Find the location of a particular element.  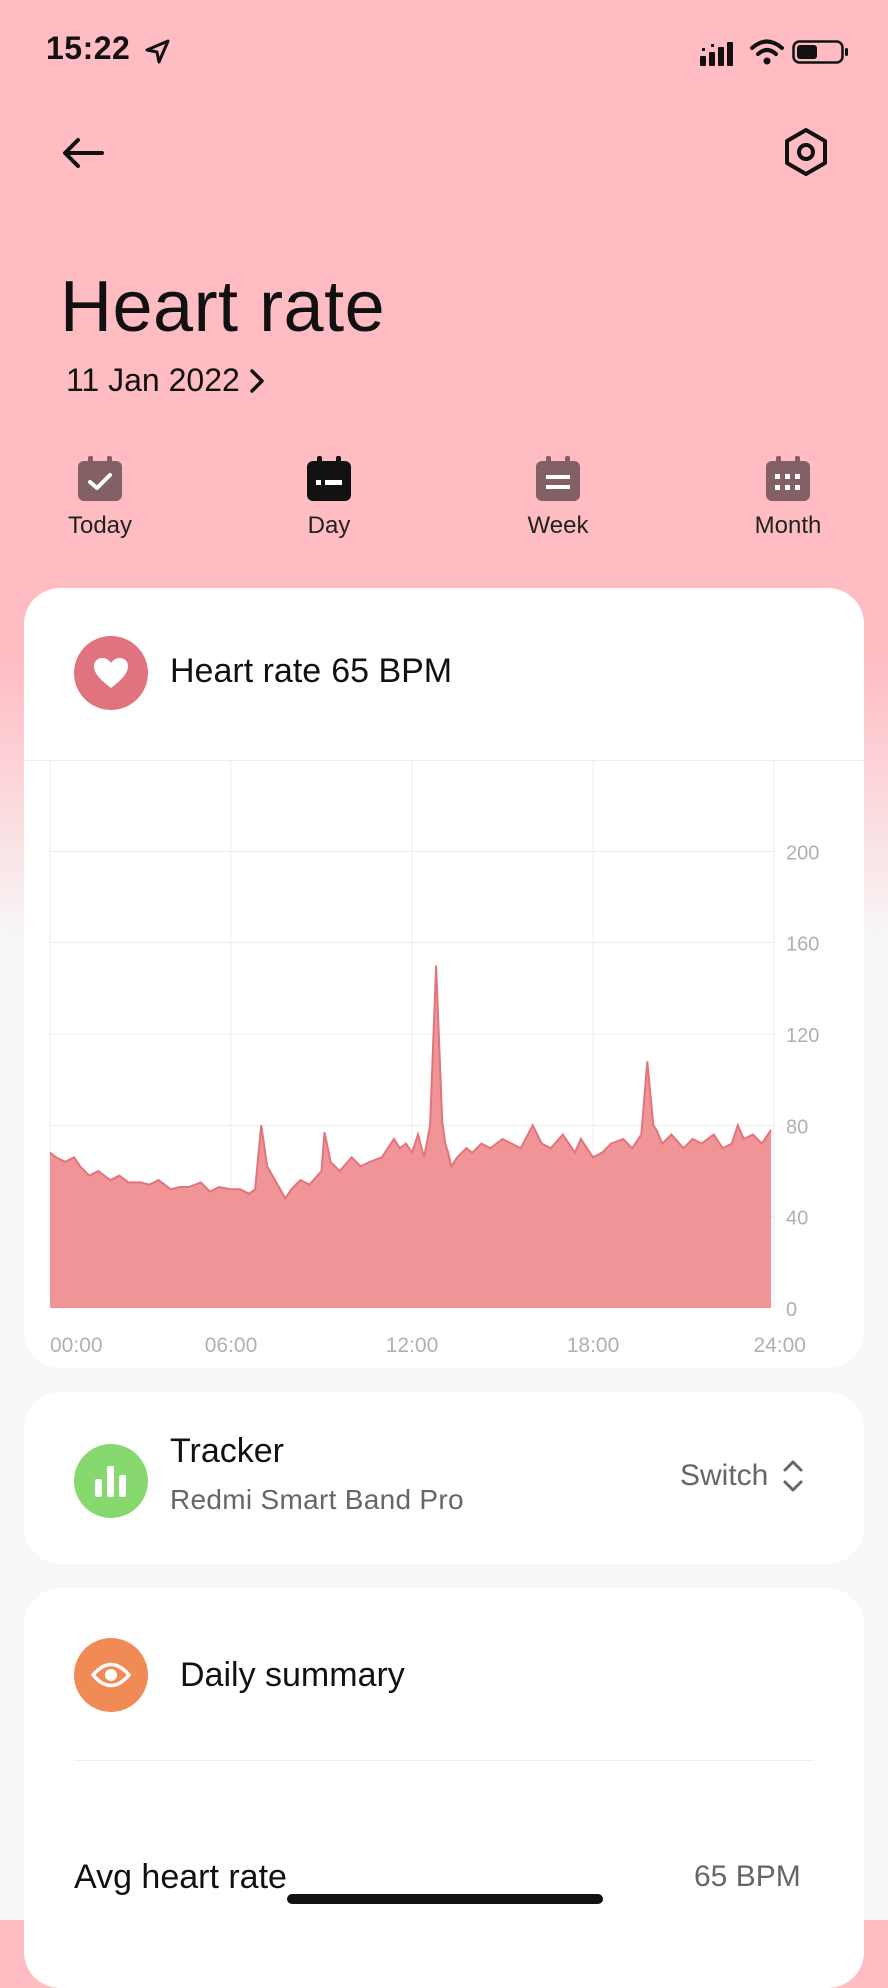

tab-today: Today is located at coordinates (100, 497).